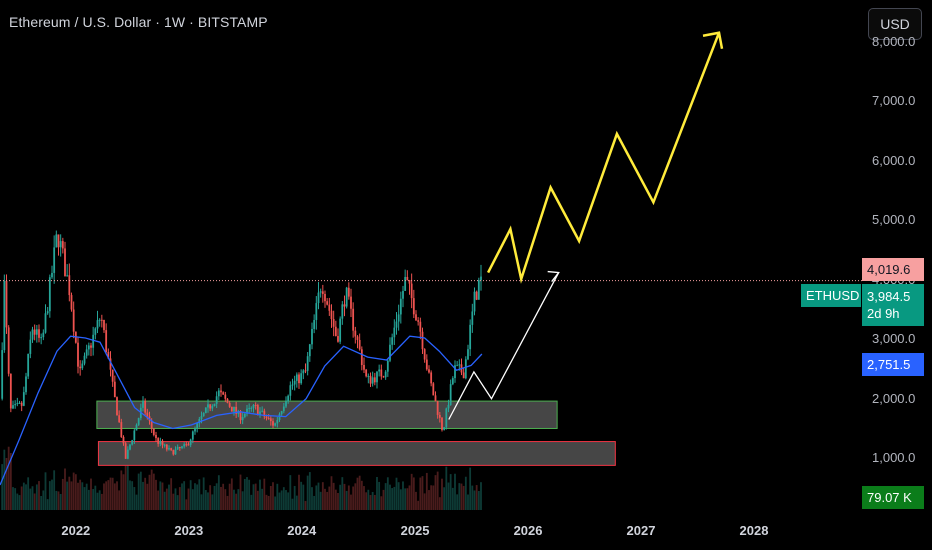 This screenshot has width=932, height=550. Describe the element at coordinates (894, 101) in the screenshot. I see `y-tick-label: 7,000.0` at that location.